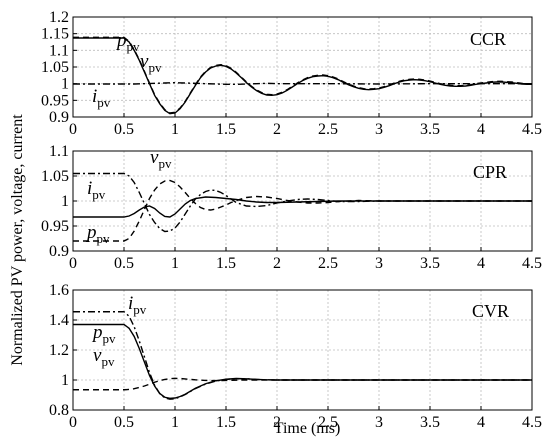  I want to click on y-axis-label: Normalized PV power, voltage, current, so click(17, 240).